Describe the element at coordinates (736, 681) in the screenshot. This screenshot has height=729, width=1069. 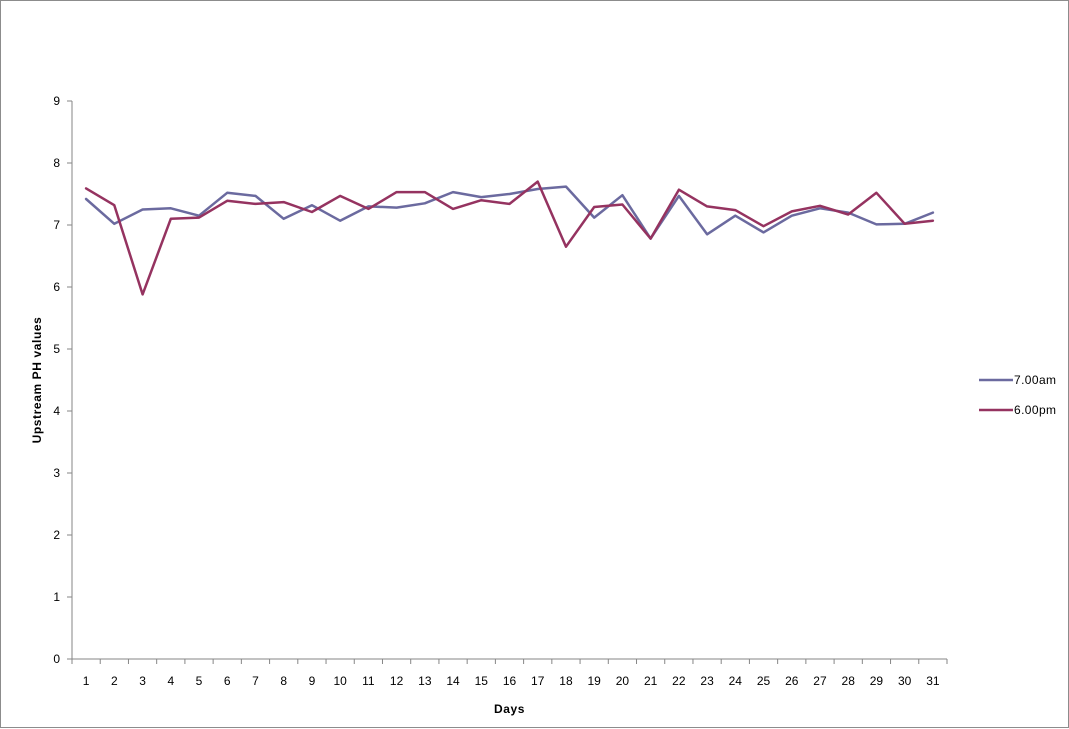
I see `x-tick-label: 24` at that location.